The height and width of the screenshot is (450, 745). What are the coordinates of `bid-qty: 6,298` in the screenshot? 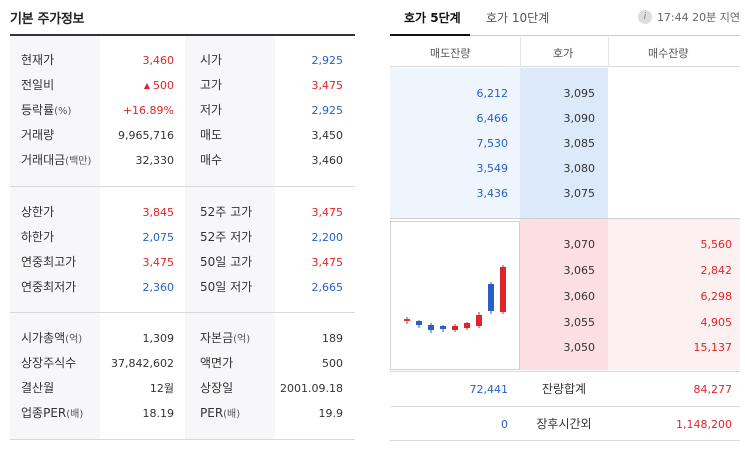 It's located at (716, 296).